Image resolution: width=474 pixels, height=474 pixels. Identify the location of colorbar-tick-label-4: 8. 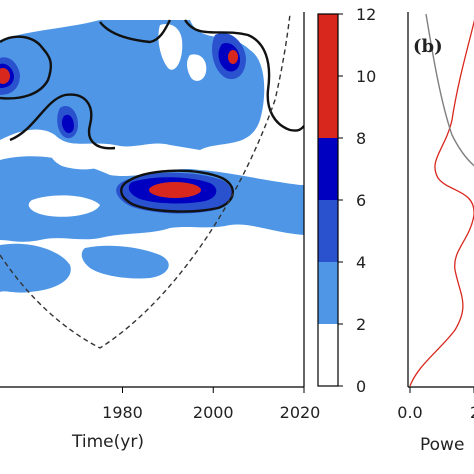
(361, 138).